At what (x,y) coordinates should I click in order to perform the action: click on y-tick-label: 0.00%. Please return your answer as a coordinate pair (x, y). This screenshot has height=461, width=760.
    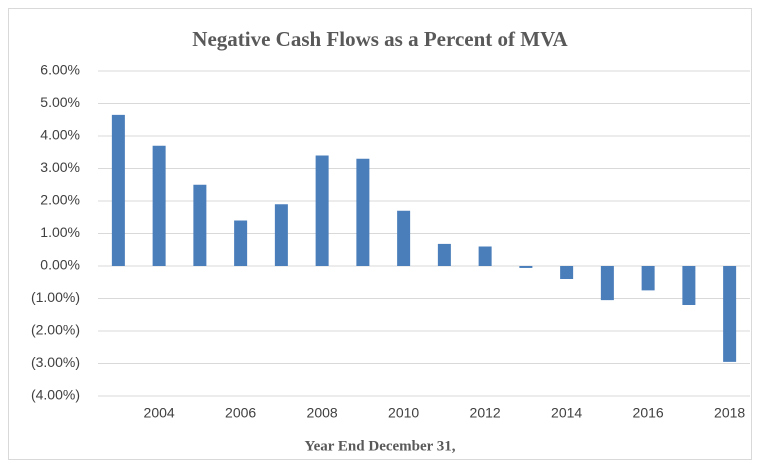
    Looking at the image, I should click on (60, 265).